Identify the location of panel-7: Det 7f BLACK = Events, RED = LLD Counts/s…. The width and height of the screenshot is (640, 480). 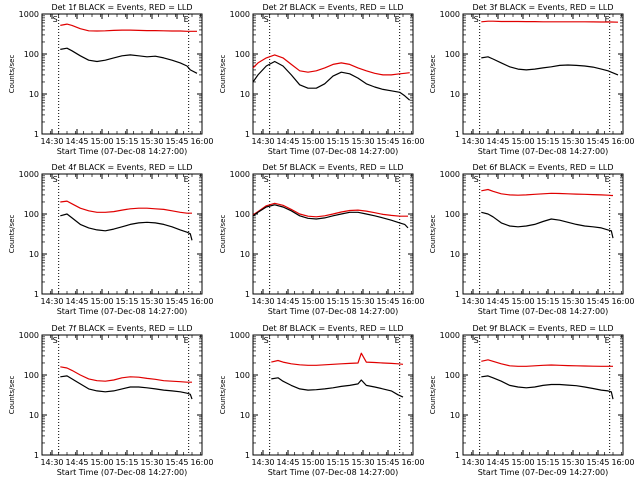
(111, 400).